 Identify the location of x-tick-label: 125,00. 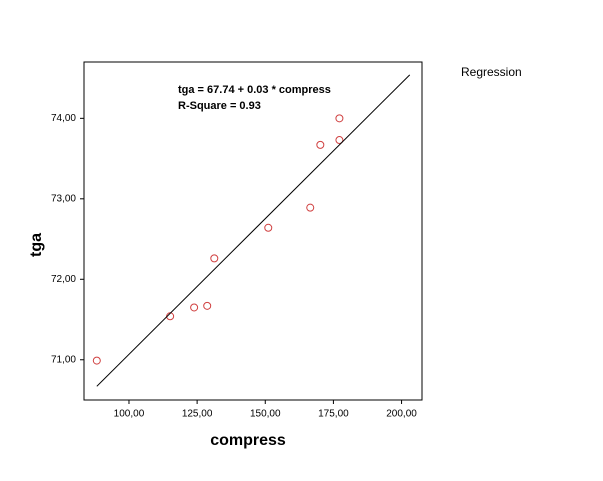
(197, 414).